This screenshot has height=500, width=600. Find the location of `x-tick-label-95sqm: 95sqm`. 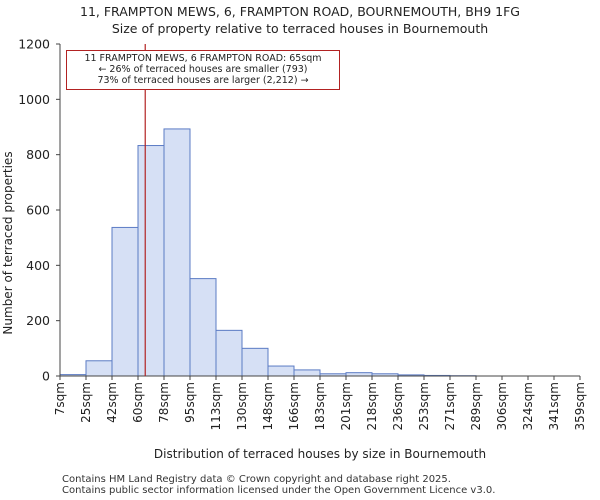

x-tick-label-95sqm: 95sqm is located at coordinates (190, 402).